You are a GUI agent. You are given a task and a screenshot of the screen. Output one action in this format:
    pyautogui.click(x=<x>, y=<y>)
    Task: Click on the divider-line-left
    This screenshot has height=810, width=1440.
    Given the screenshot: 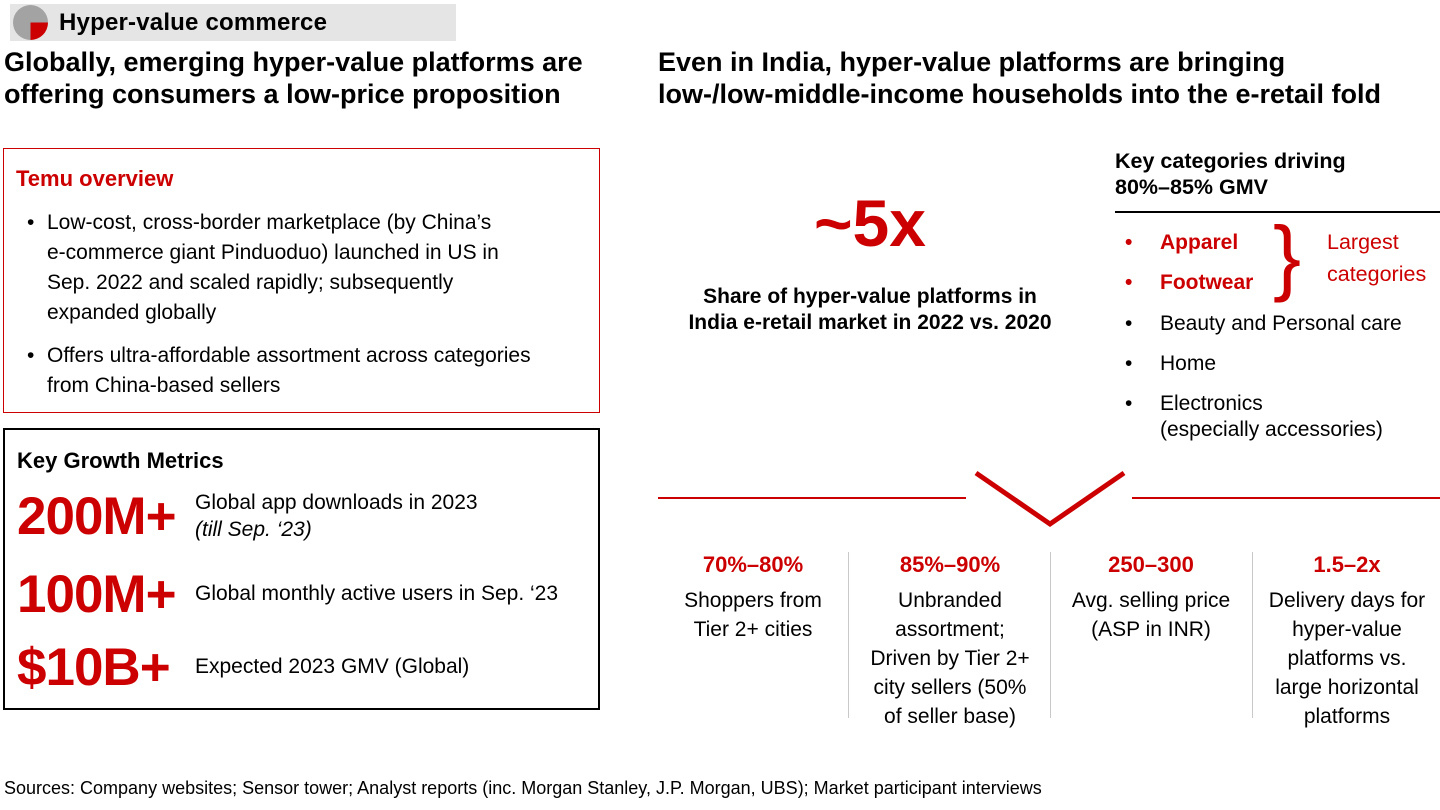 What is the action you would take?
    pyautogui.click(x=812, y=498)
    